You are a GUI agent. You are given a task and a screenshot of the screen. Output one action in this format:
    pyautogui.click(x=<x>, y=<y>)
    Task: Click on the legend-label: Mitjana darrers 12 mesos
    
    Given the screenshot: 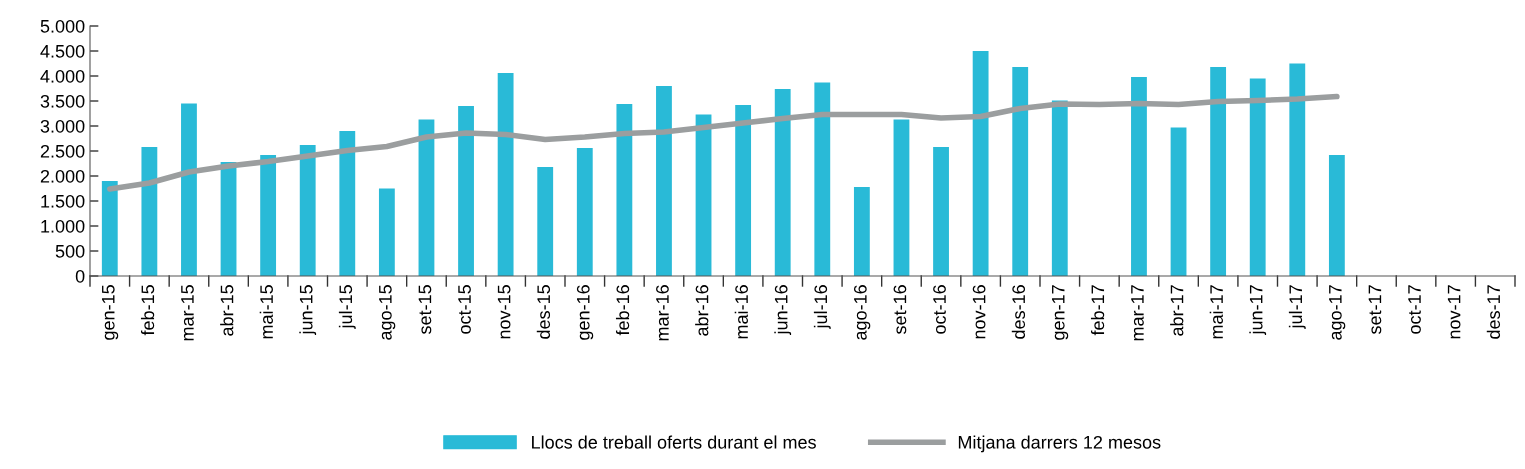 What is the action you would take?
    pyautogui.click(x=1059, y=444)
    